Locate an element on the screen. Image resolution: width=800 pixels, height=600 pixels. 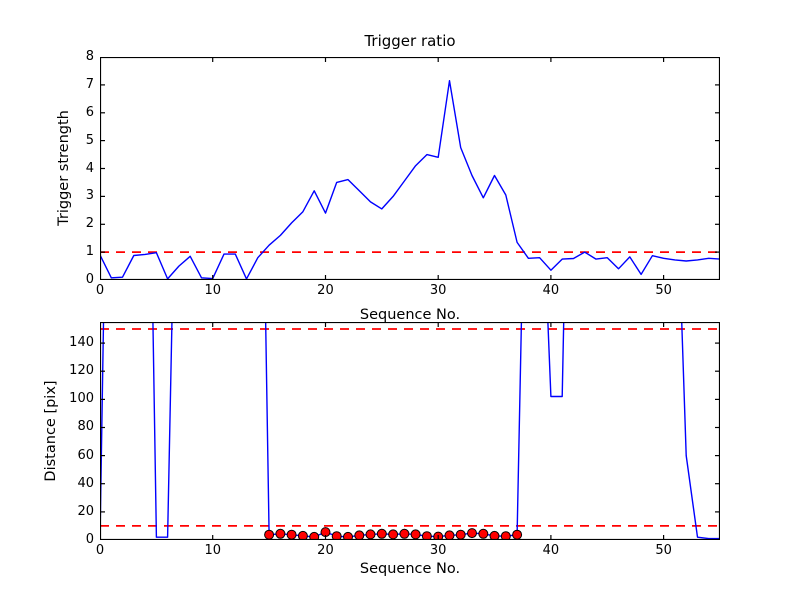
y-tick-label: 100 is located at coordinates (81, 399).